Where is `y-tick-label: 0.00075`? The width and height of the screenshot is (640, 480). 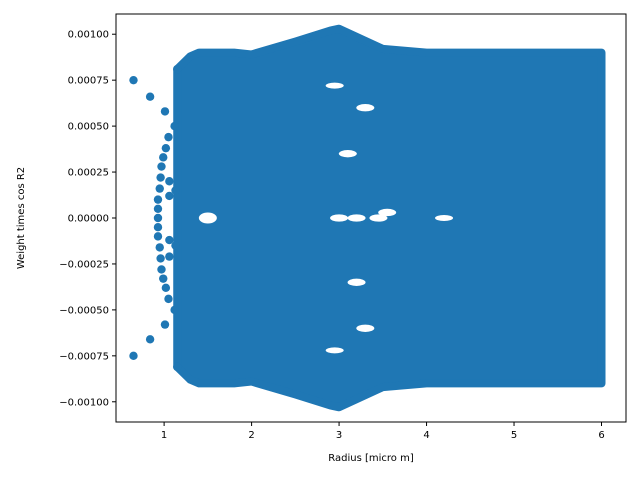 y-tick-label: 0.00075 is located at coordinates (88, 81).